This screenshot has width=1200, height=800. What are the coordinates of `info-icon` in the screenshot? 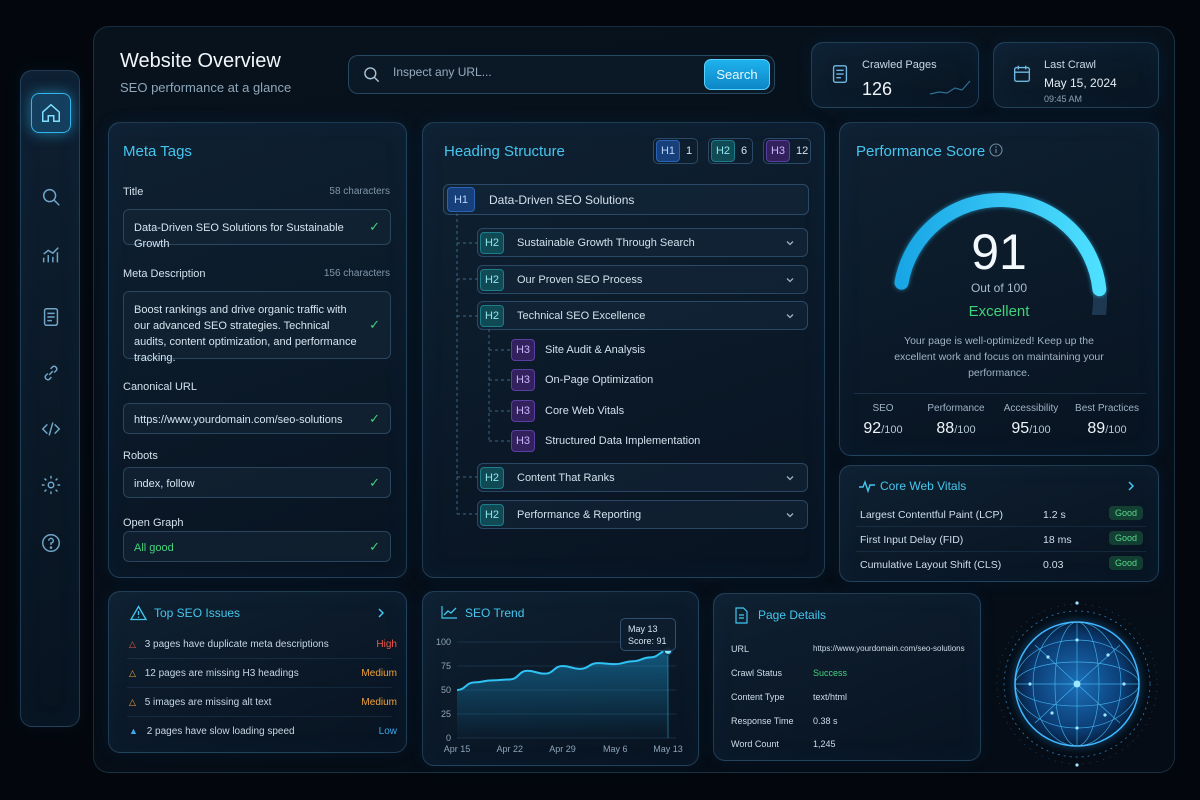 It's located at (996, 150).